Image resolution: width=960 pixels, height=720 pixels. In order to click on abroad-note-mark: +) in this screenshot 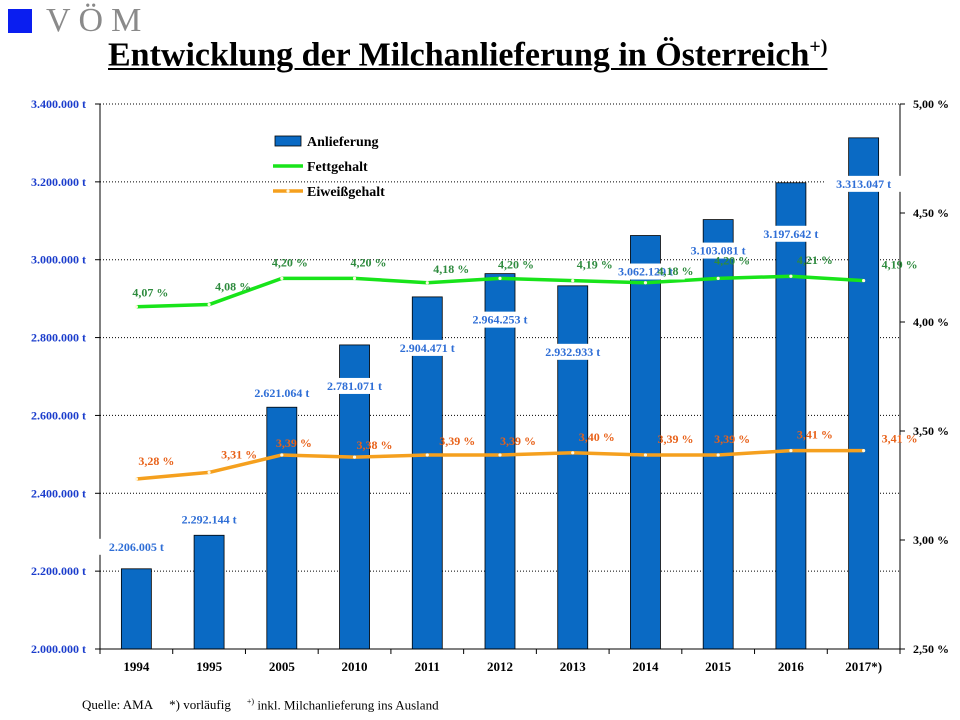, I will do `click(250, 701)`.